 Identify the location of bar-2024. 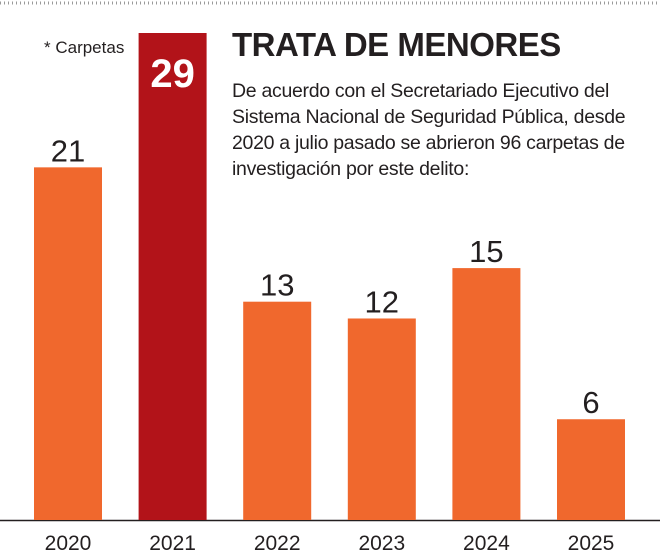
(486, 394).